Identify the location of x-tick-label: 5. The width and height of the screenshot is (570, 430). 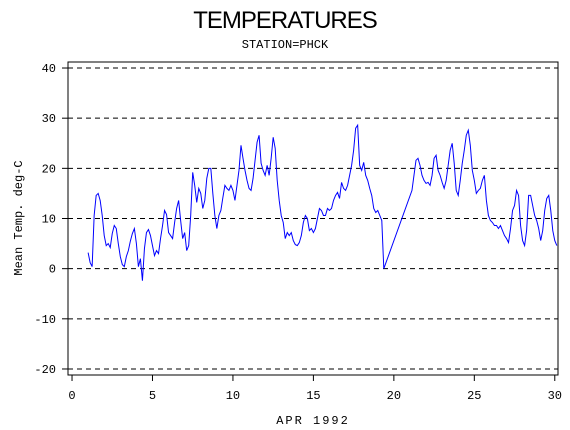
(152, 396).